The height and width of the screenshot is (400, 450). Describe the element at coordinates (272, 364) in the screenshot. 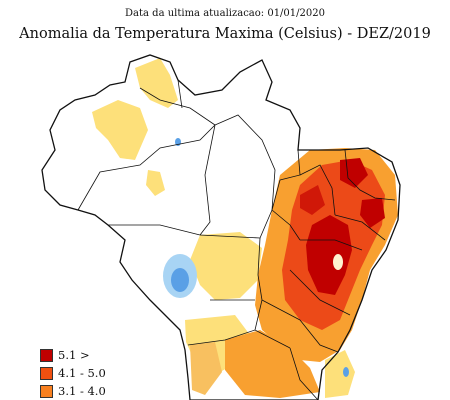

I see `anomaly-zone-northeast-lighter` at that location.